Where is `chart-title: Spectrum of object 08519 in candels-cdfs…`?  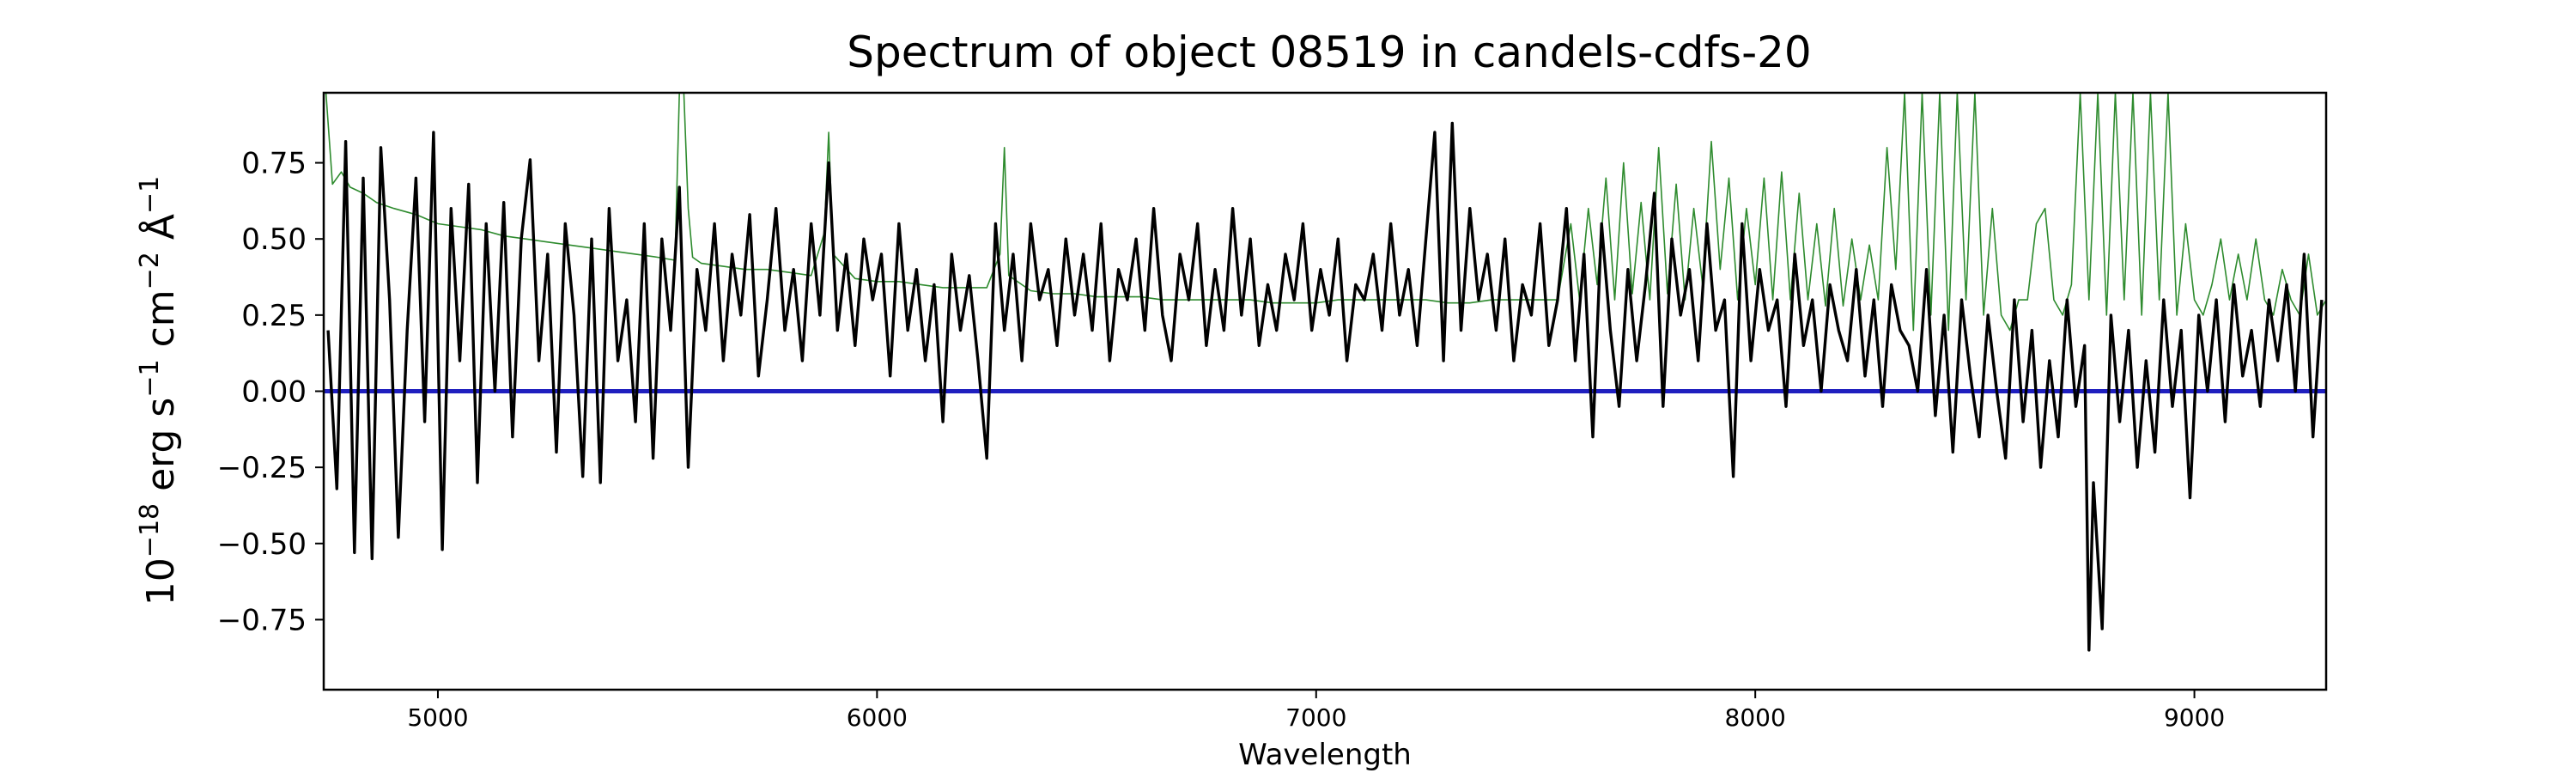 chart-title: Spectrum of object 08519 in candels-cdfs… is located at coordinates (1330, 52).